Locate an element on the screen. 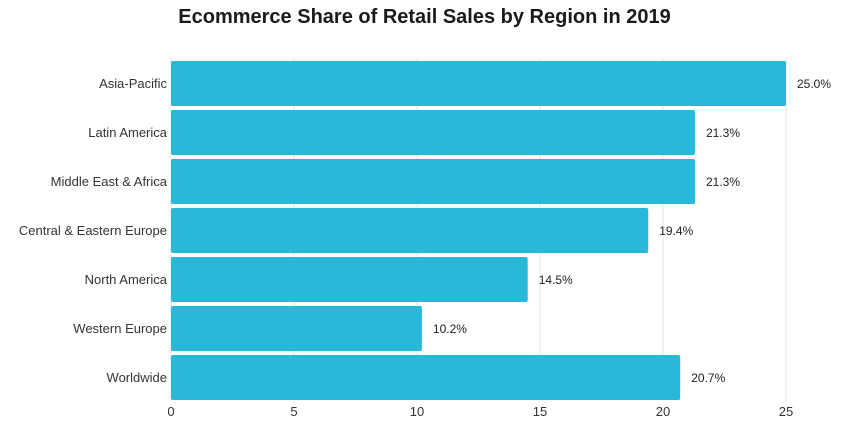 This screenshot has width=849, height=424. x-tick-label: 0 is located at coordinates (170, 411).